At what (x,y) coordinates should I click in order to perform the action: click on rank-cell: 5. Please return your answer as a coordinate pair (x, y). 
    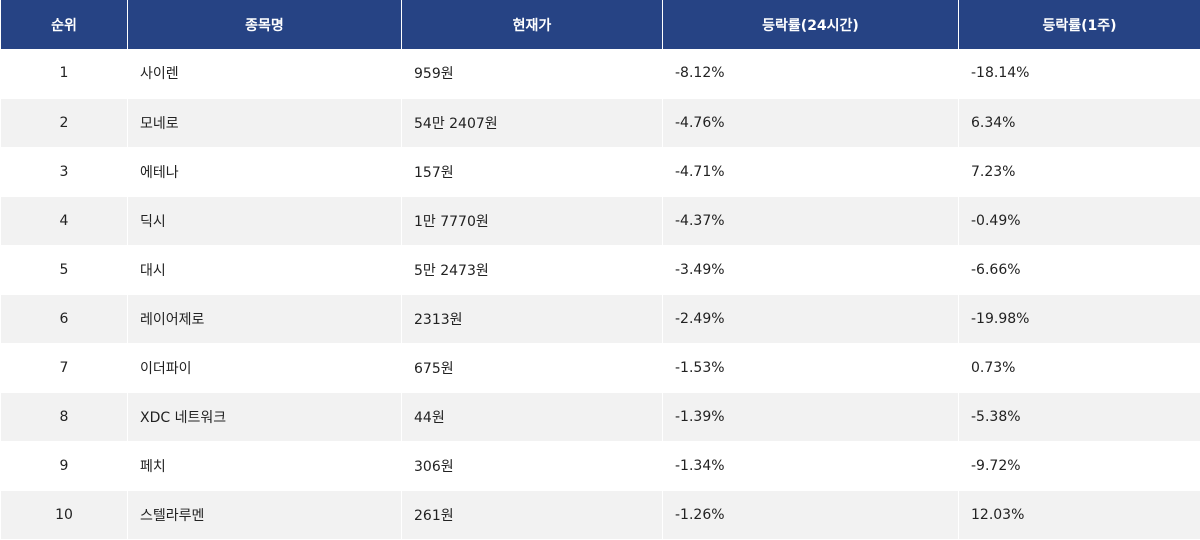
    Looking at the image, I should click on (64, 269).